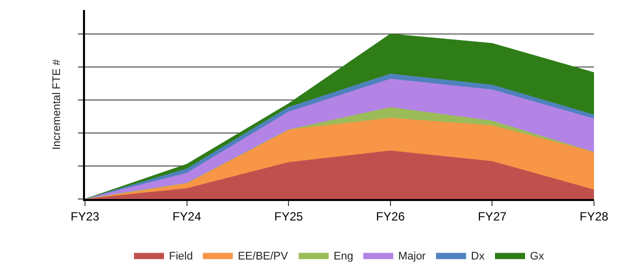  I want to click on legend-label: Dx, so click(478, 256).